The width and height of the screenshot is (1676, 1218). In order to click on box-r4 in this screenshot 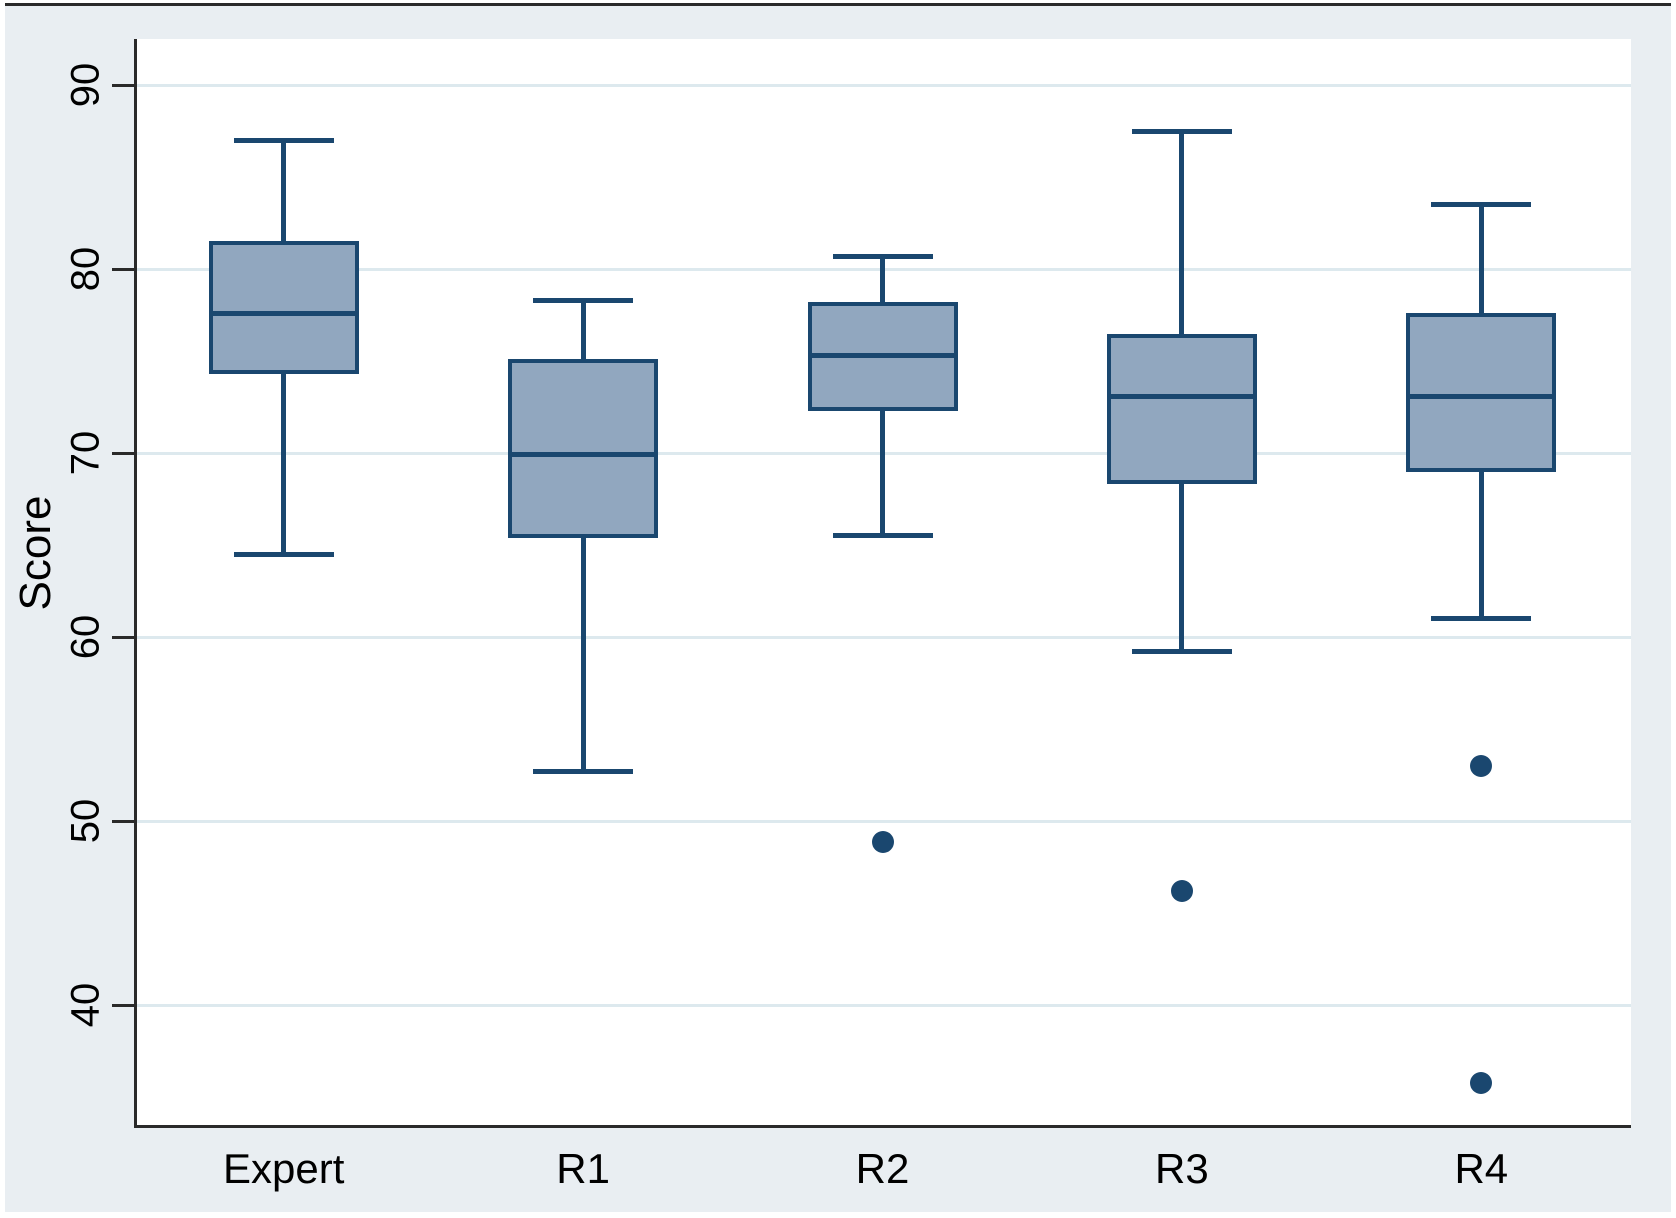, I will do `click(1481, 392)`.